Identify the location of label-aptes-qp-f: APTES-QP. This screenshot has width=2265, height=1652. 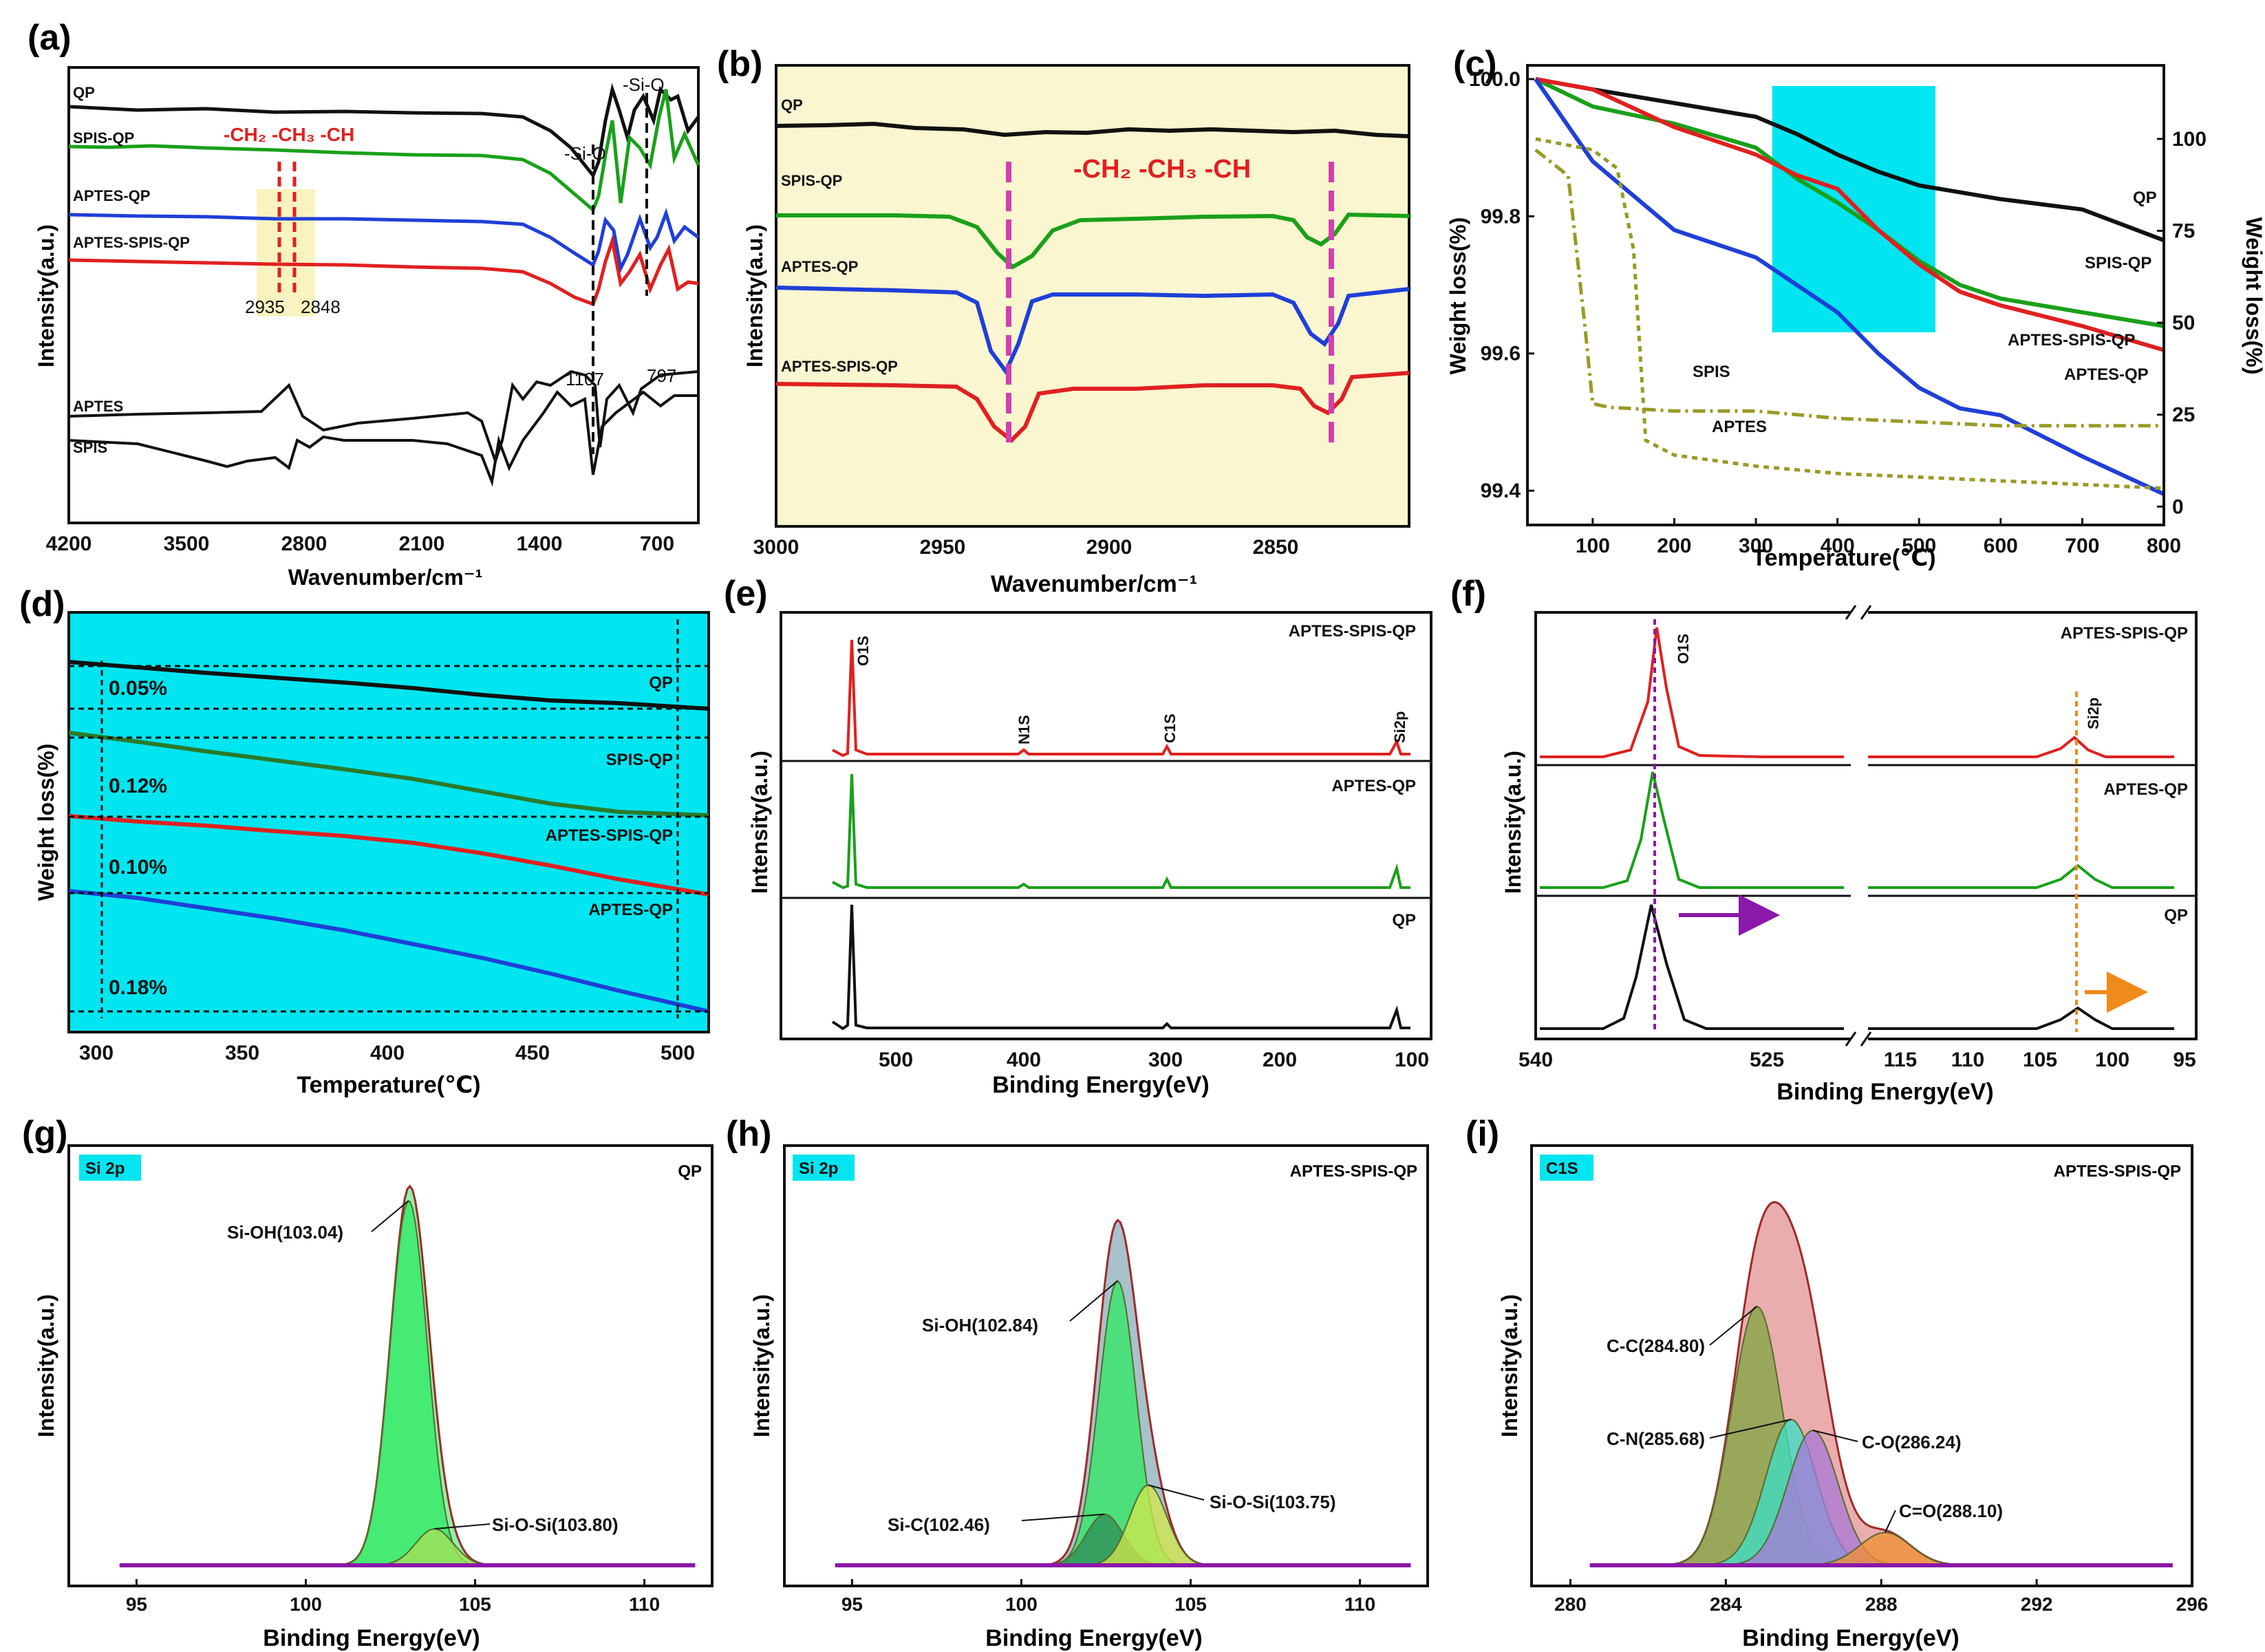
(2145, 789).